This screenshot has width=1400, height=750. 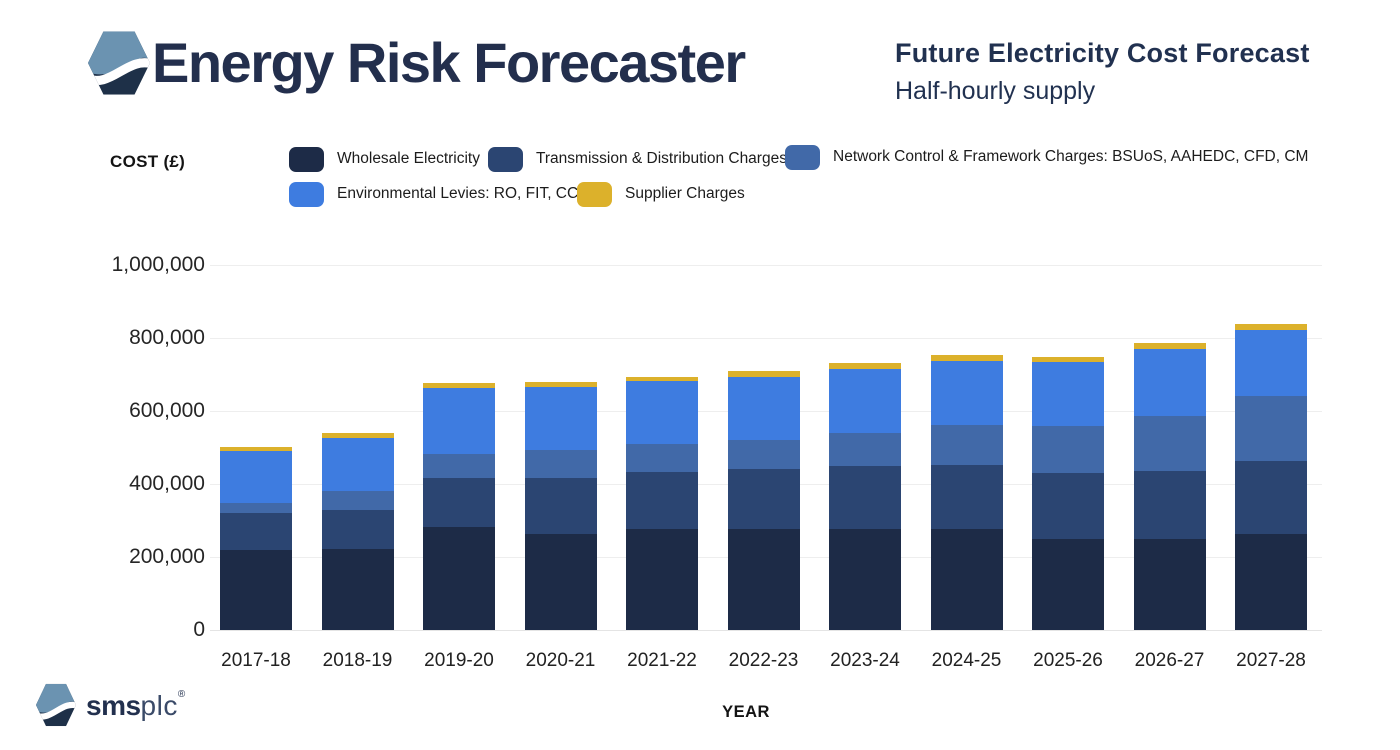 What do you see at coordinates (167, 337) in the screenshot?
I see `y-tick-label: 800,000` at bounding box center [167, 337].